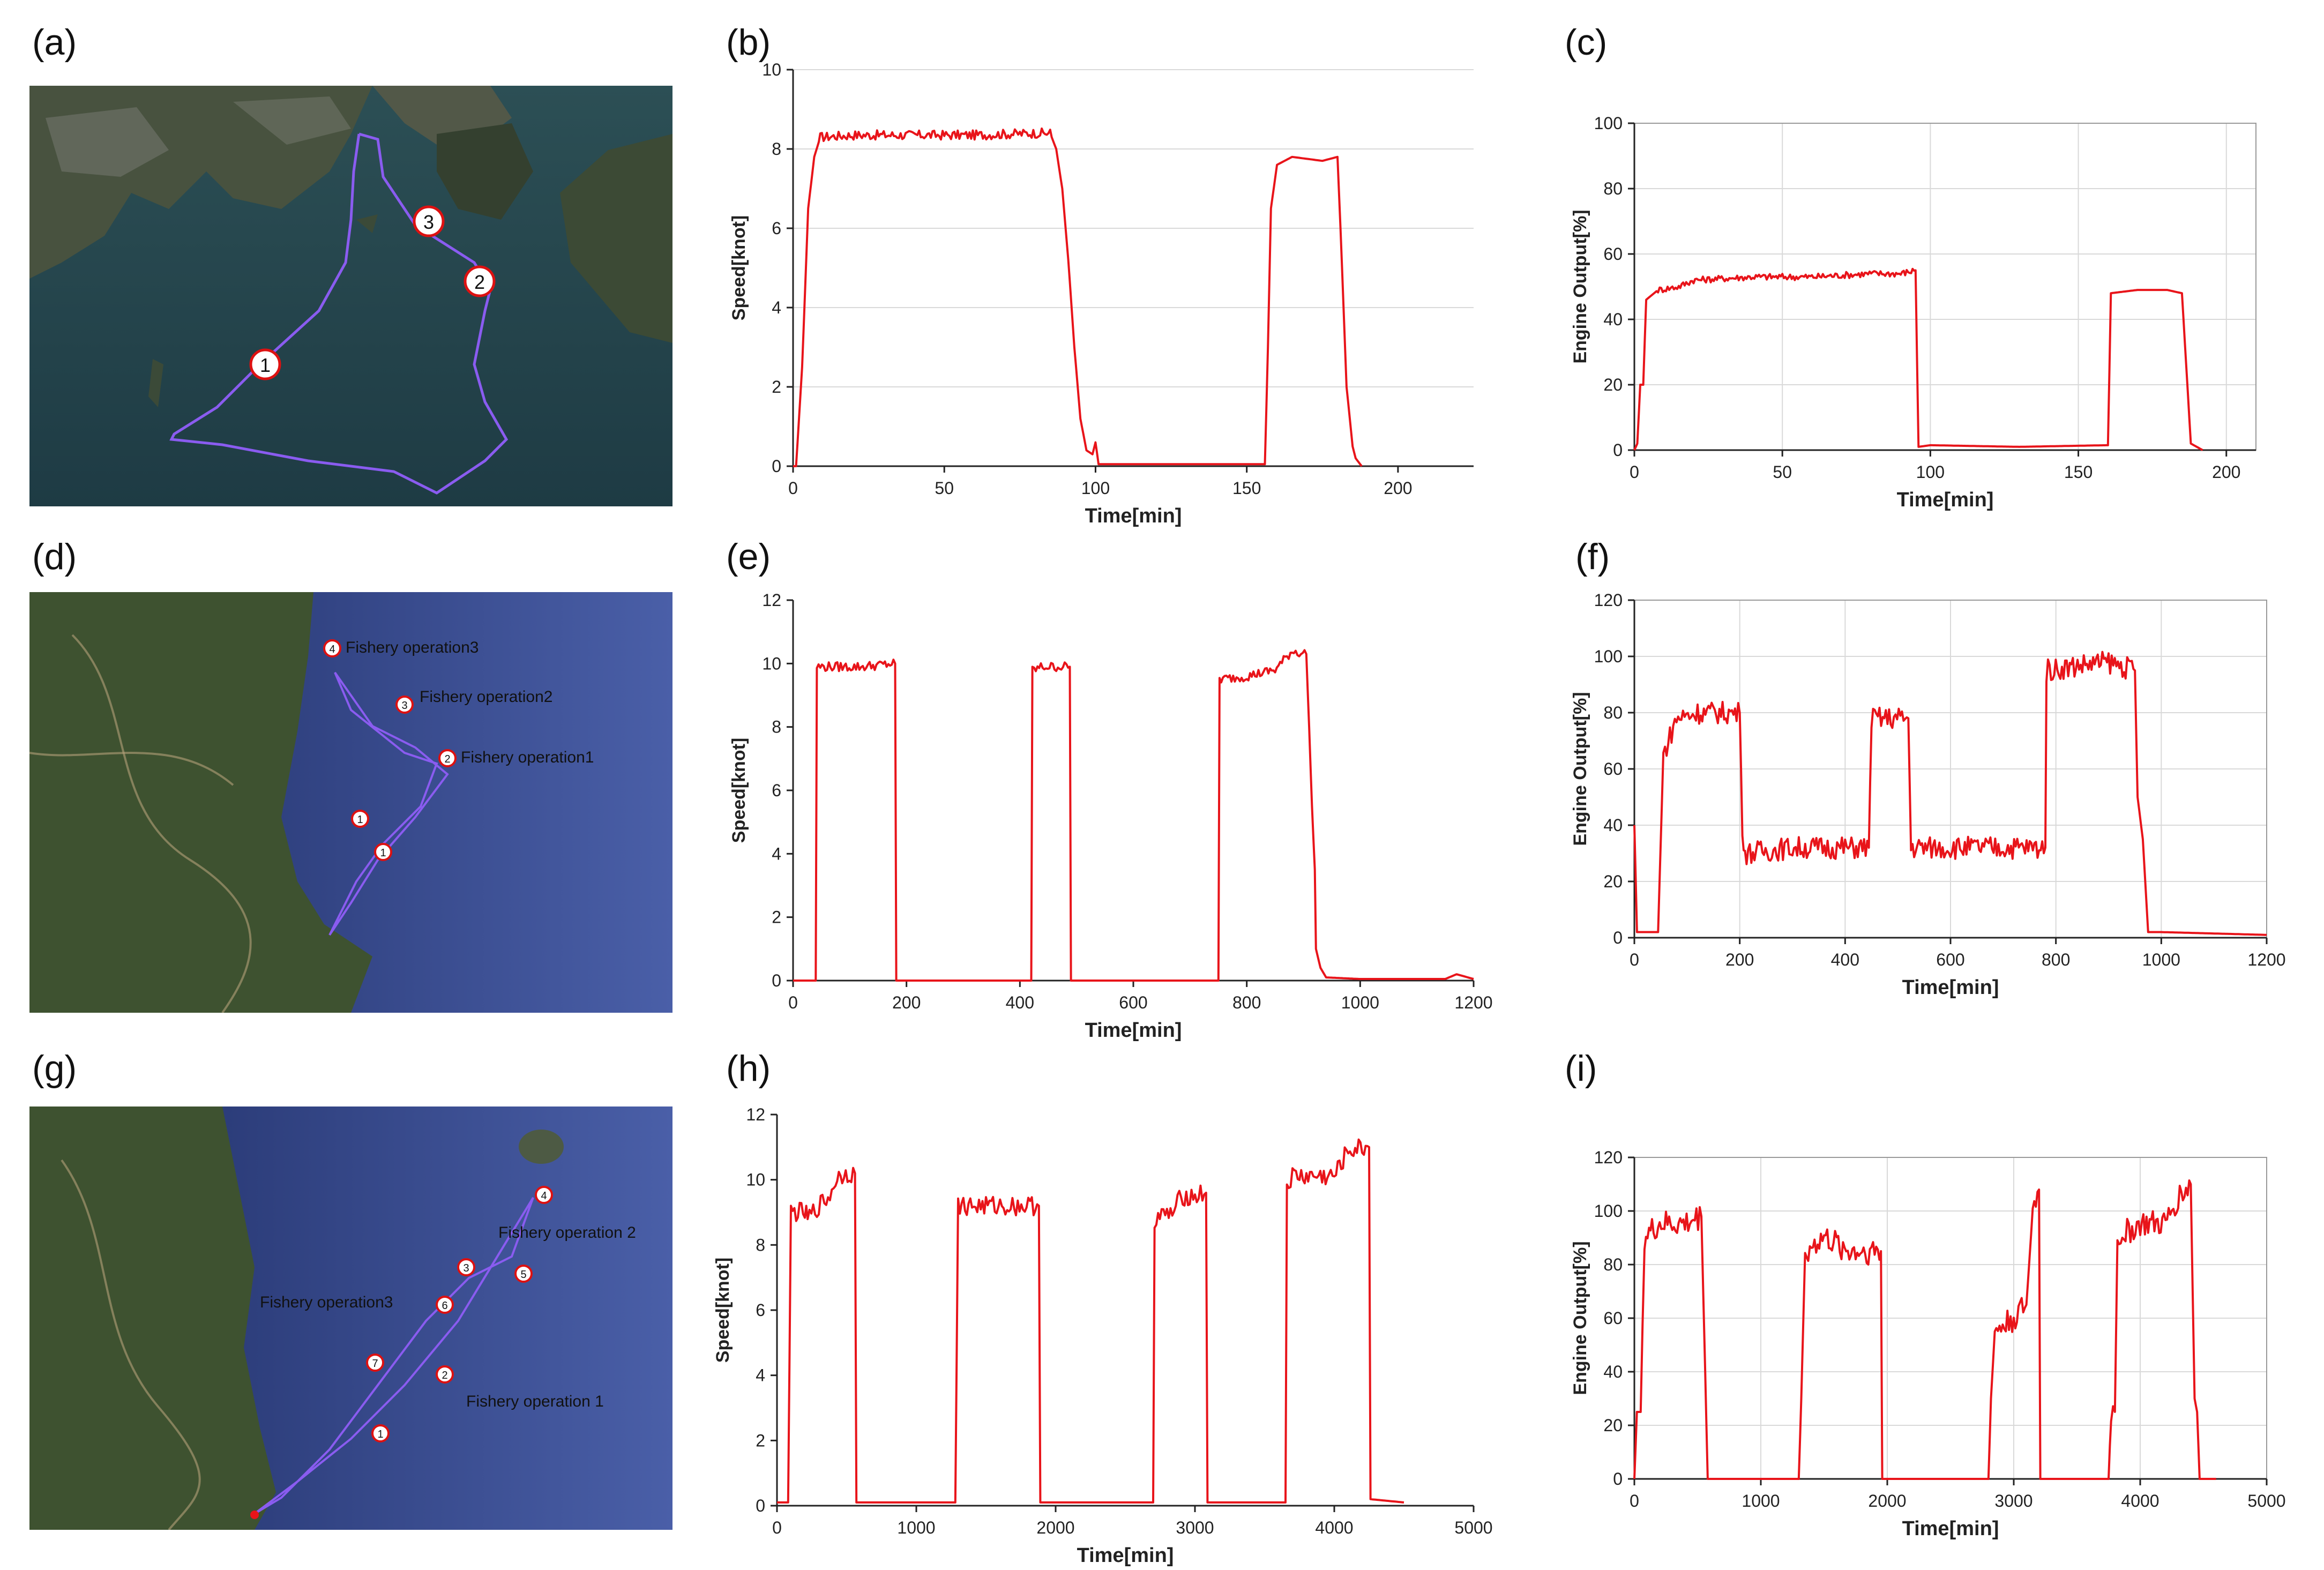  Describe the element at coordinates (772, 663) in the screenshot. I see `y-tick-label-5: 10` at that location.